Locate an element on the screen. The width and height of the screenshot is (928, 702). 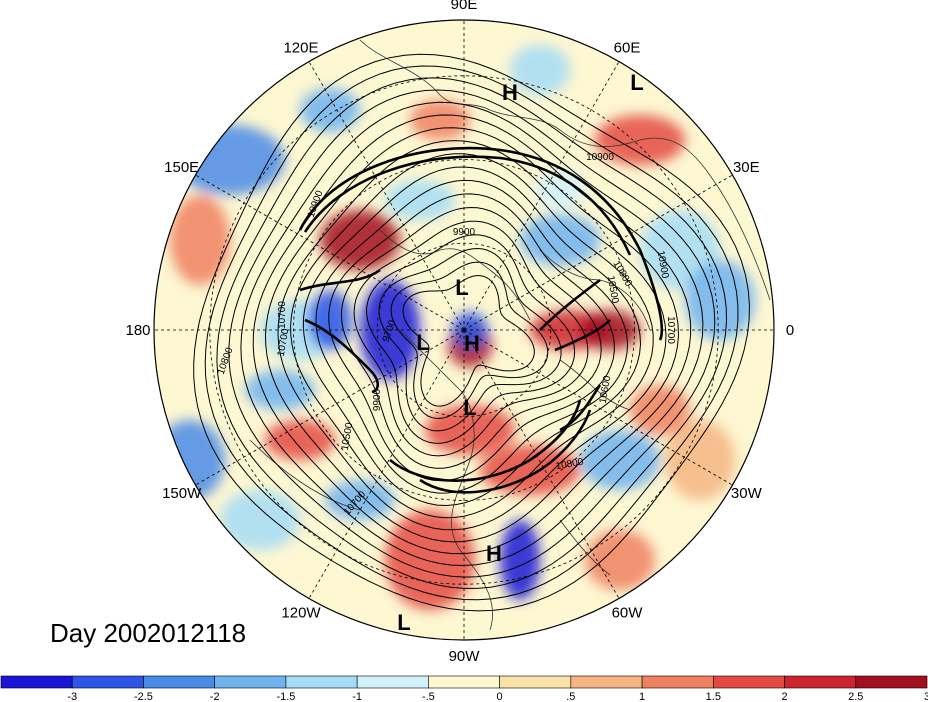
longitude-label: 90W is located at coordinates (465, 656).